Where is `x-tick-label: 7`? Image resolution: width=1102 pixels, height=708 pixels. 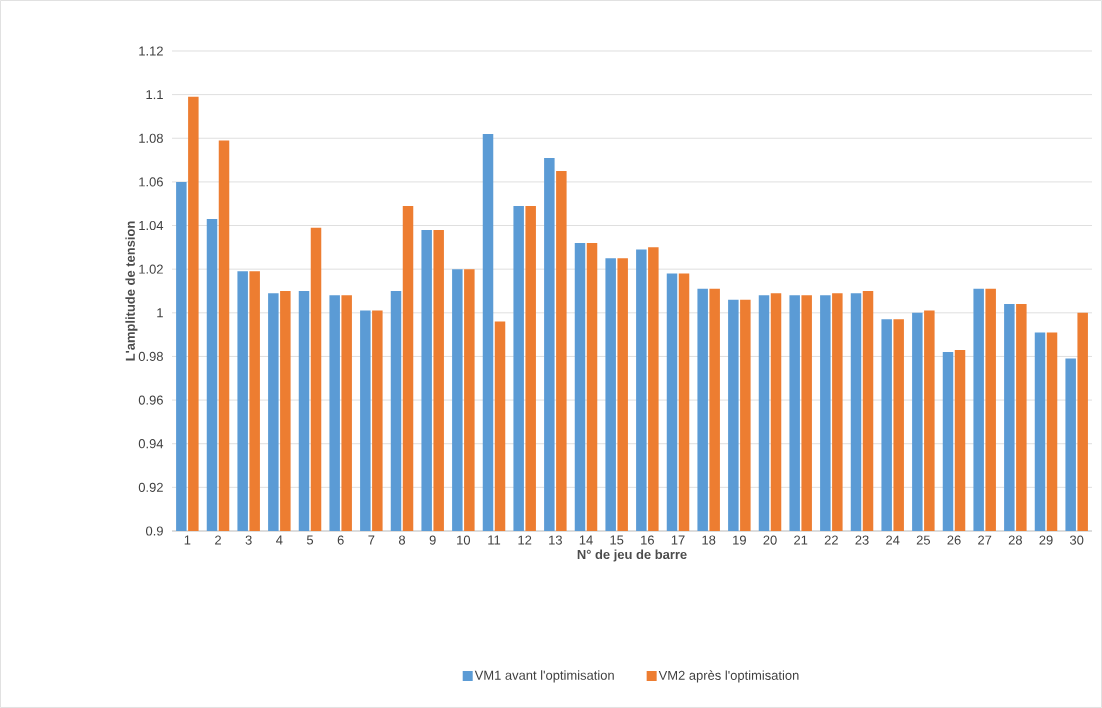
x-tick-label: 7 is located at coordinates (371, 540).